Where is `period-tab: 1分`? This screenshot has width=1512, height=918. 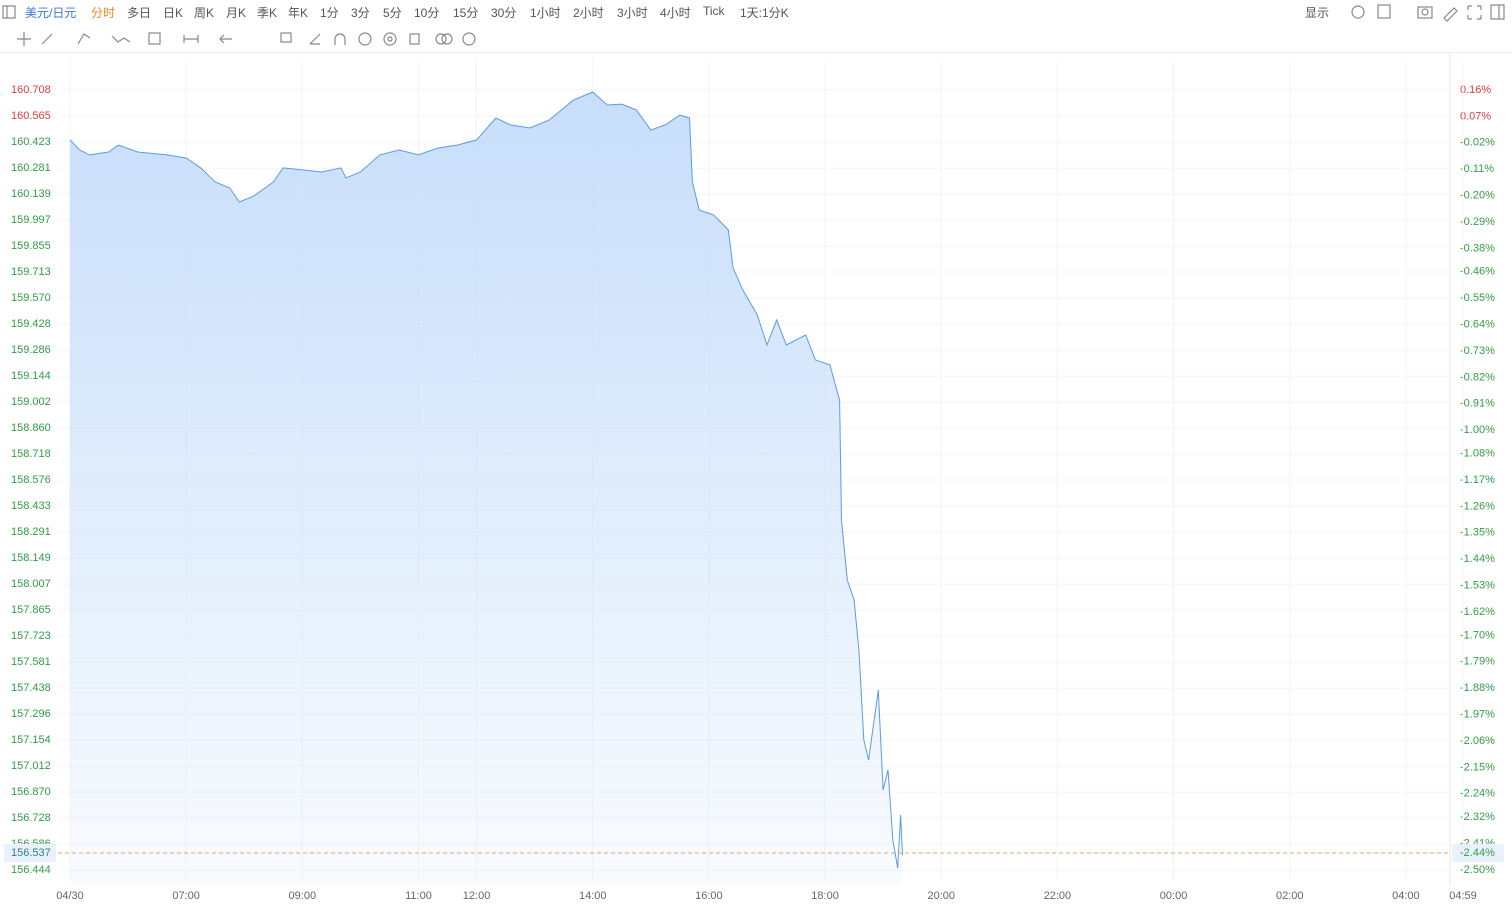 period-tab: 1分 is located at coordinates (329, 13).